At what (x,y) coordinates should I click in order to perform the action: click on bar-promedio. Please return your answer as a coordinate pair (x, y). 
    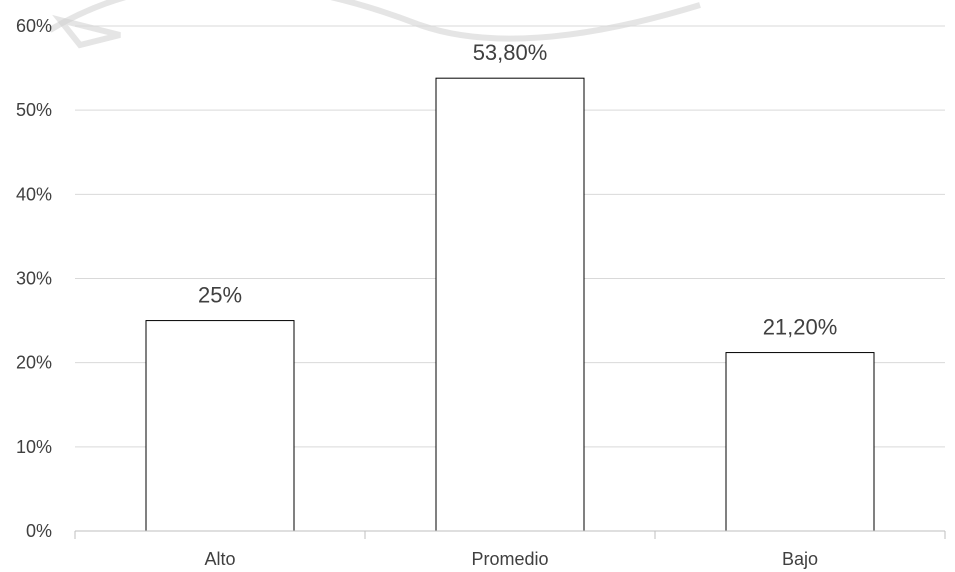
    Looking at the image, I should click on (510, 304).